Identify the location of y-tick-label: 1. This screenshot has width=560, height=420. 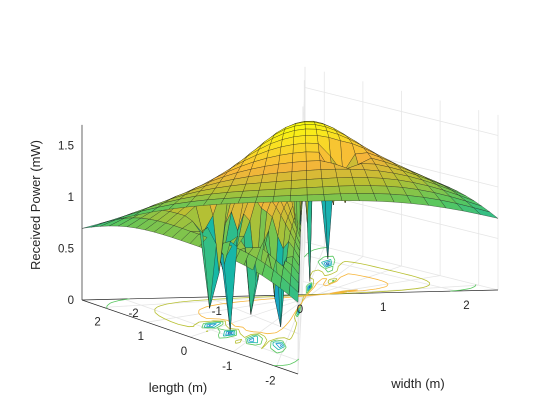
(383, 308).